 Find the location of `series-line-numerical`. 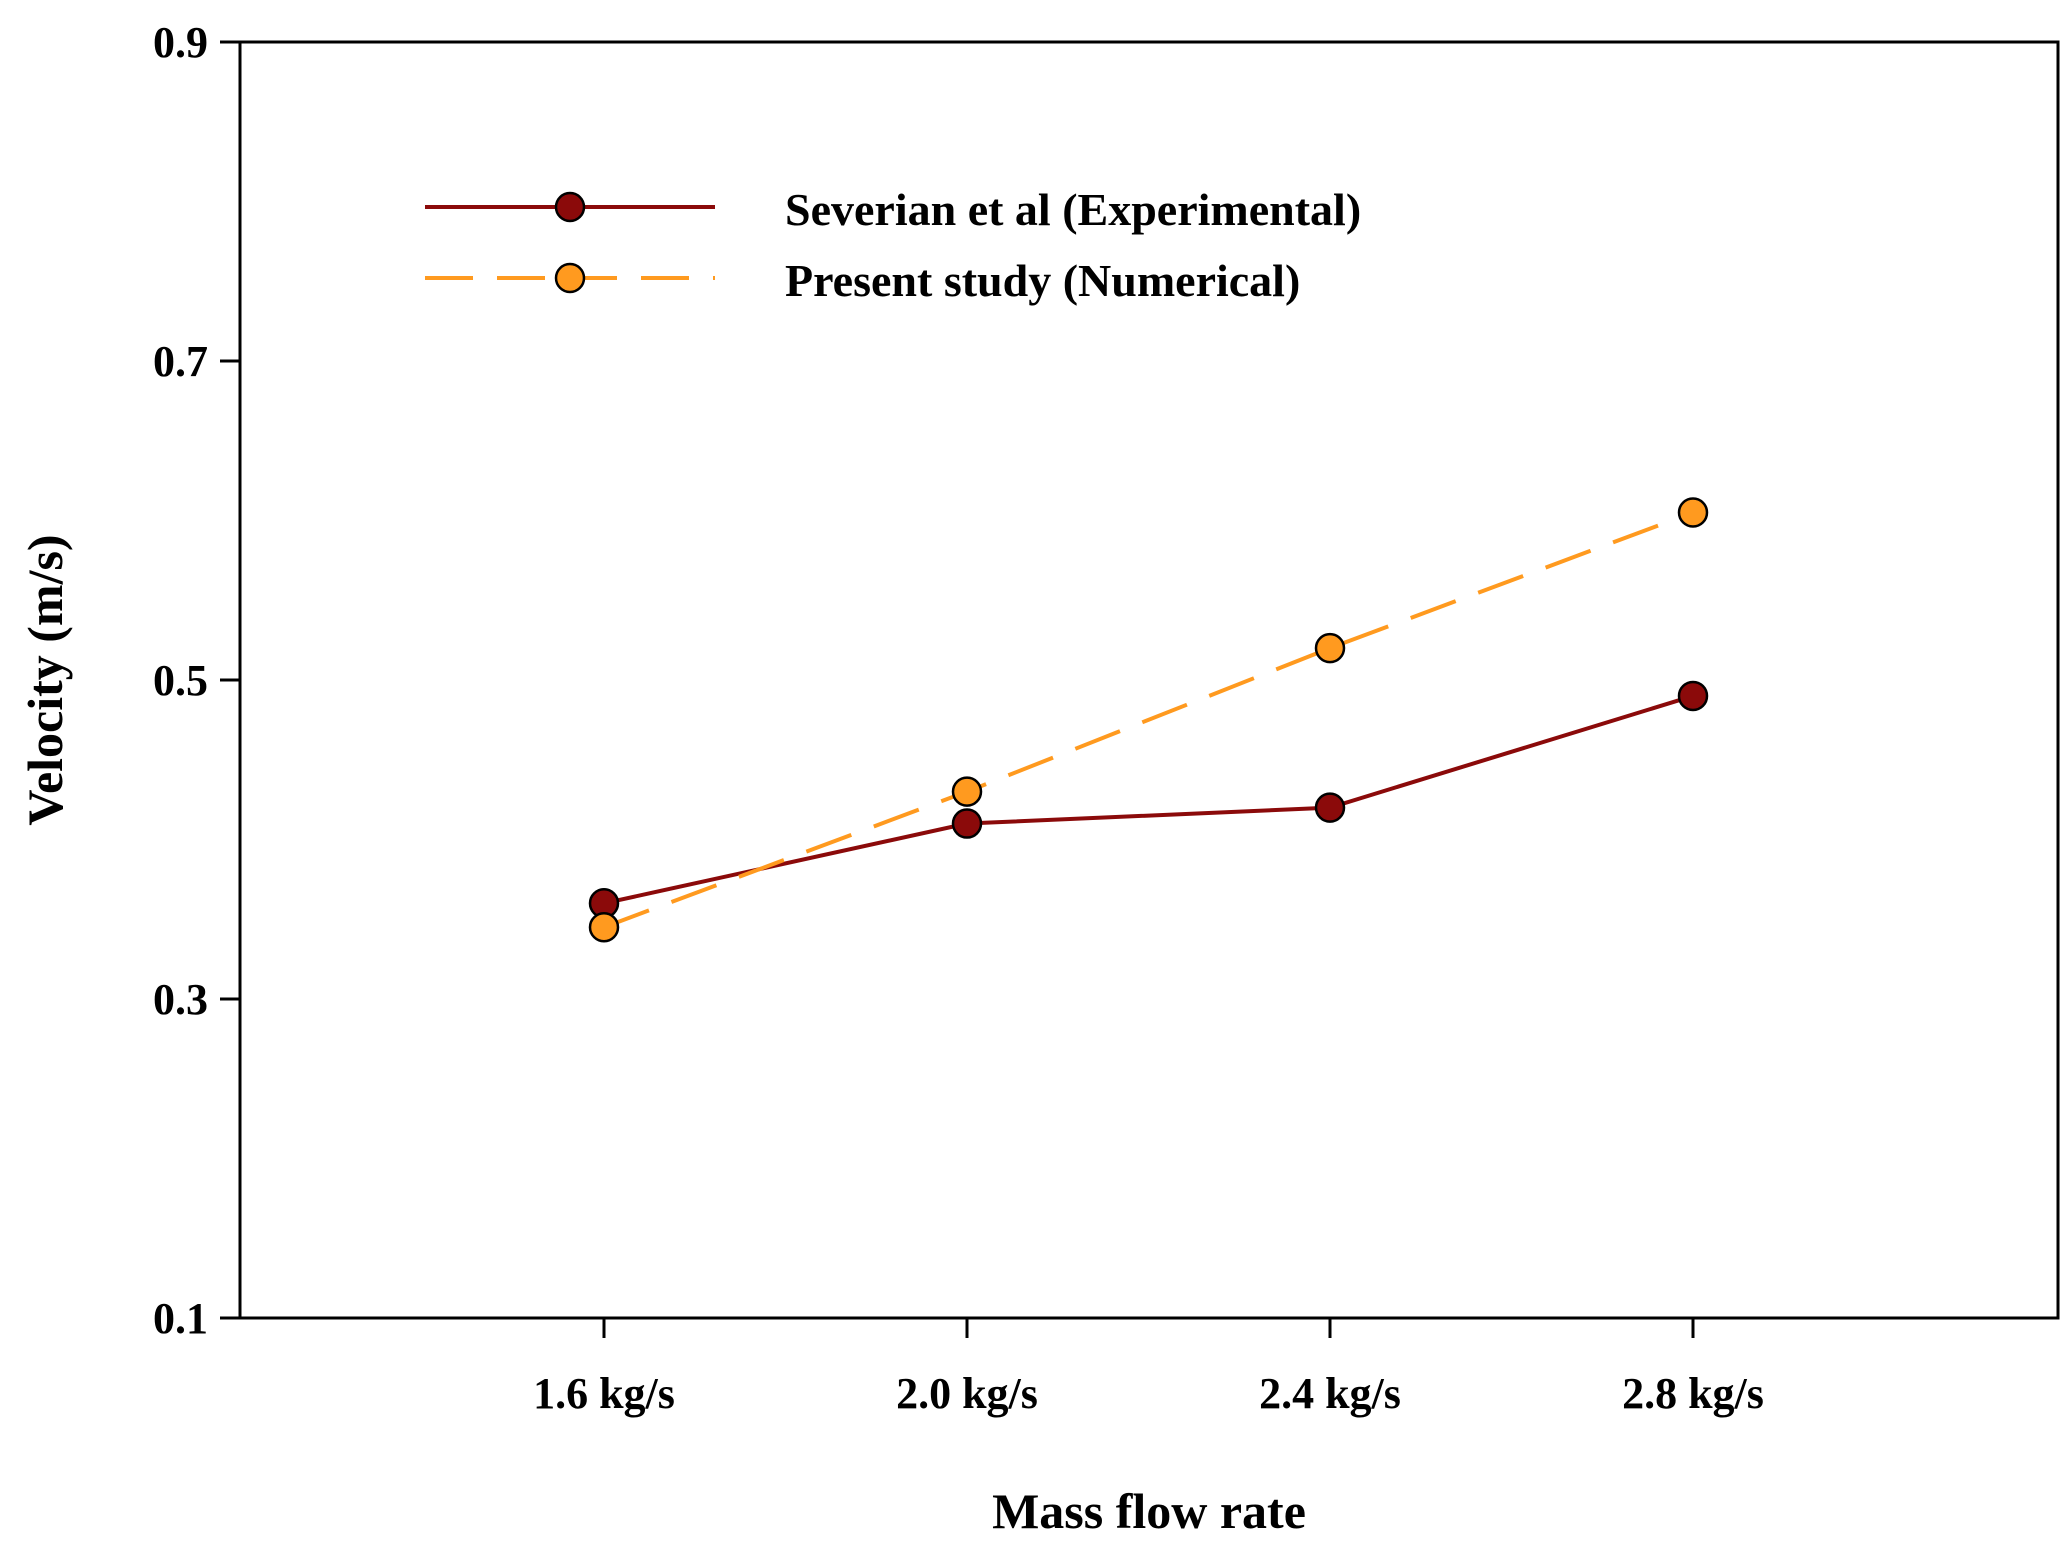

series-line-numerical is located at coordinates (1148, 720).